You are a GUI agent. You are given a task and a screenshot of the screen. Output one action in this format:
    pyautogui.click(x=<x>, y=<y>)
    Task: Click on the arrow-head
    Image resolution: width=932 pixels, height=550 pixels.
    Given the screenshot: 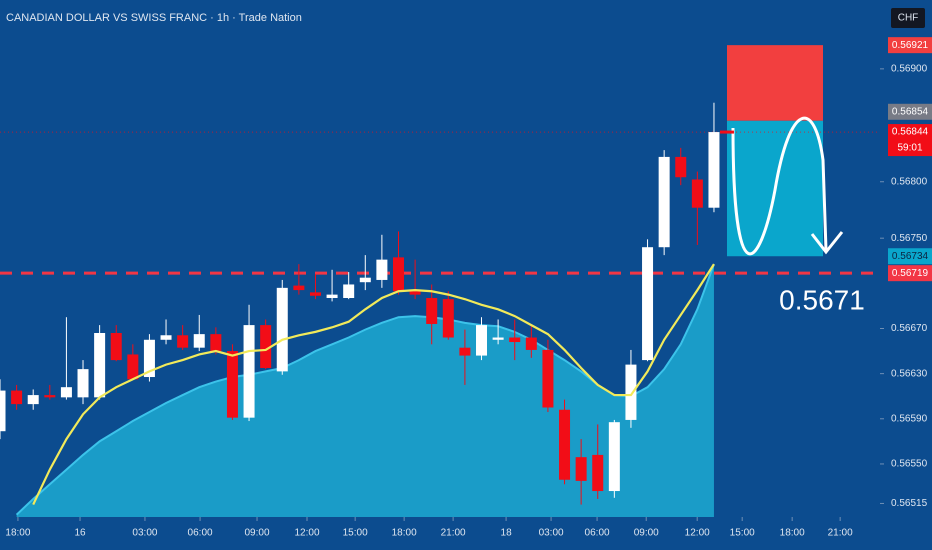 What is the action you would take?
    pyautogui.click(x=827, y=243)
    